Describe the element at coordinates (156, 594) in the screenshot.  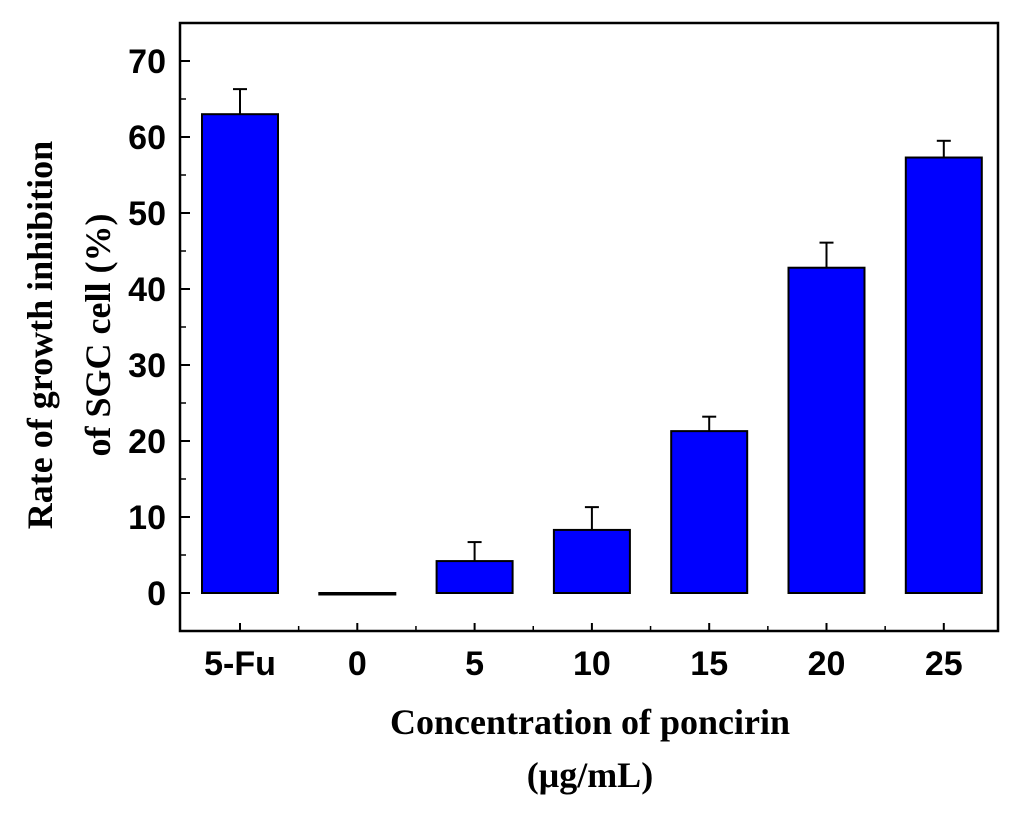
I see `y-tick-label: 0` at that location.